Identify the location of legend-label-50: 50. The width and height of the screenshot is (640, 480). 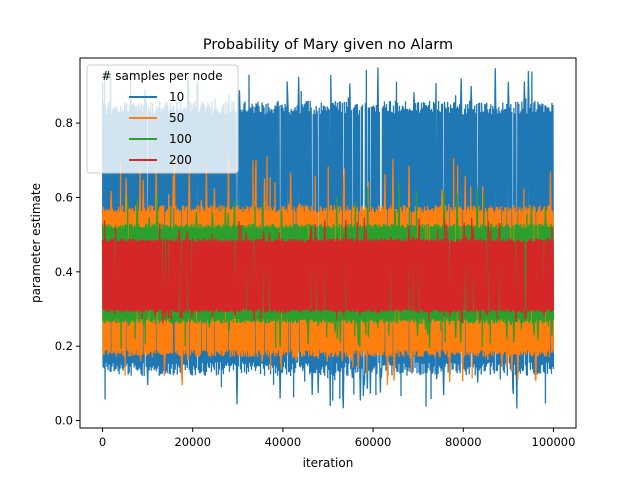
(176, 118).